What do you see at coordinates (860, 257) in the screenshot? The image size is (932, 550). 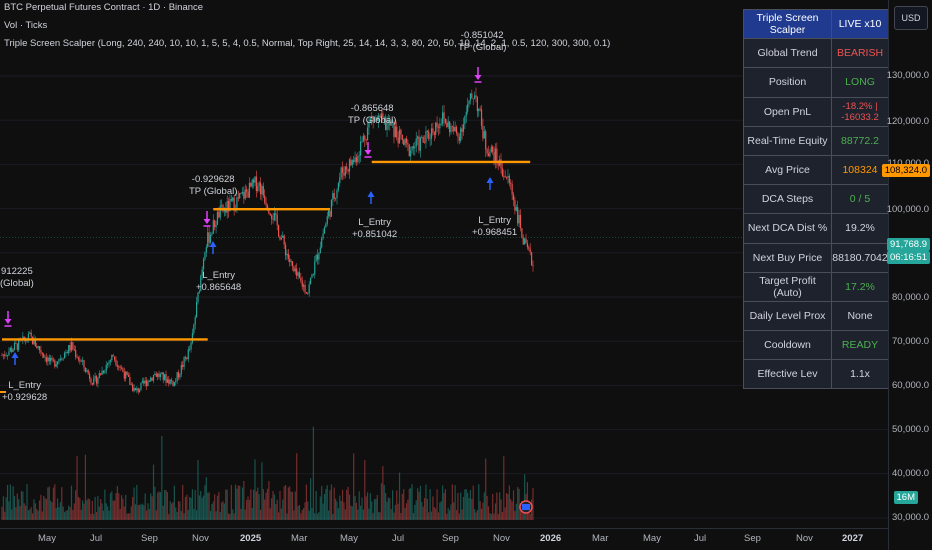 I see `row-value: 88180.7042` at bounding box center [860, 257].